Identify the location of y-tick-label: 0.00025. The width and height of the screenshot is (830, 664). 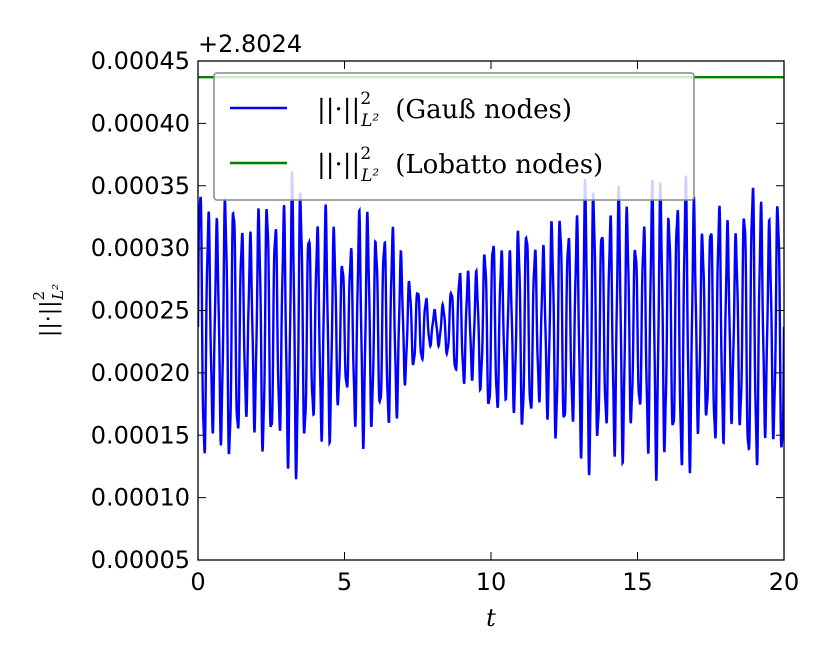
(140, 311).